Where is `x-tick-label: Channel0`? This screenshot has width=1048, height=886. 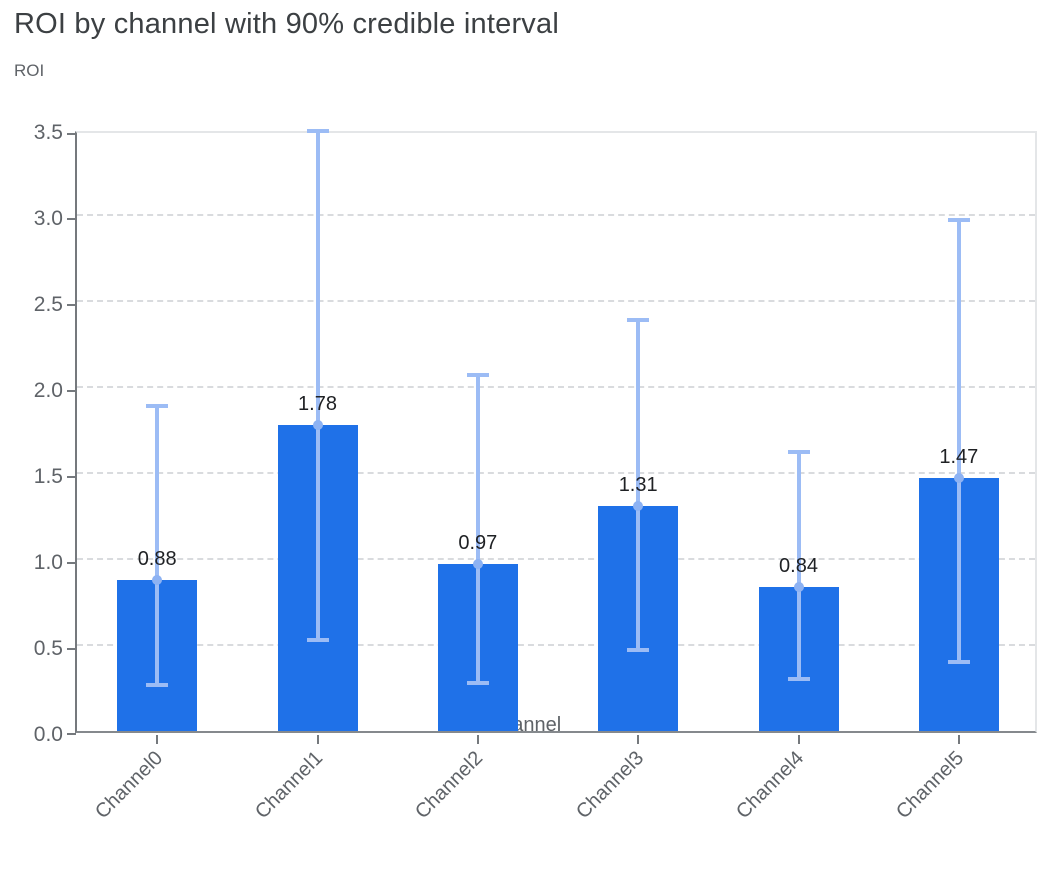 x-tick-label: Channel0 is located at coordinates (128, 785).